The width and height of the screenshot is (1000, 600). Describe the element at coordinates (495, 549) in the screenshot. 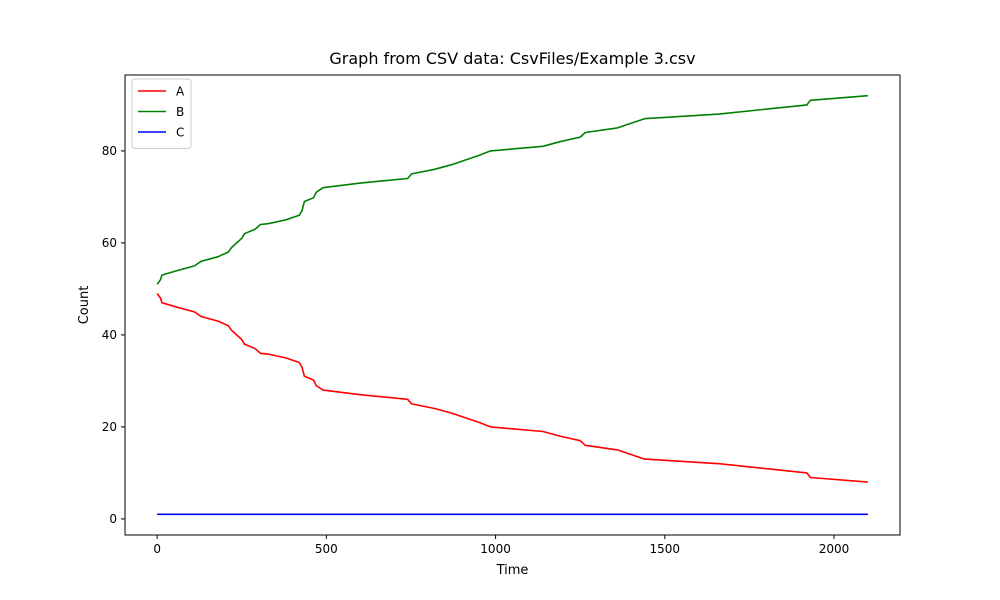

I see `x-tick-label: 1000` at that location.